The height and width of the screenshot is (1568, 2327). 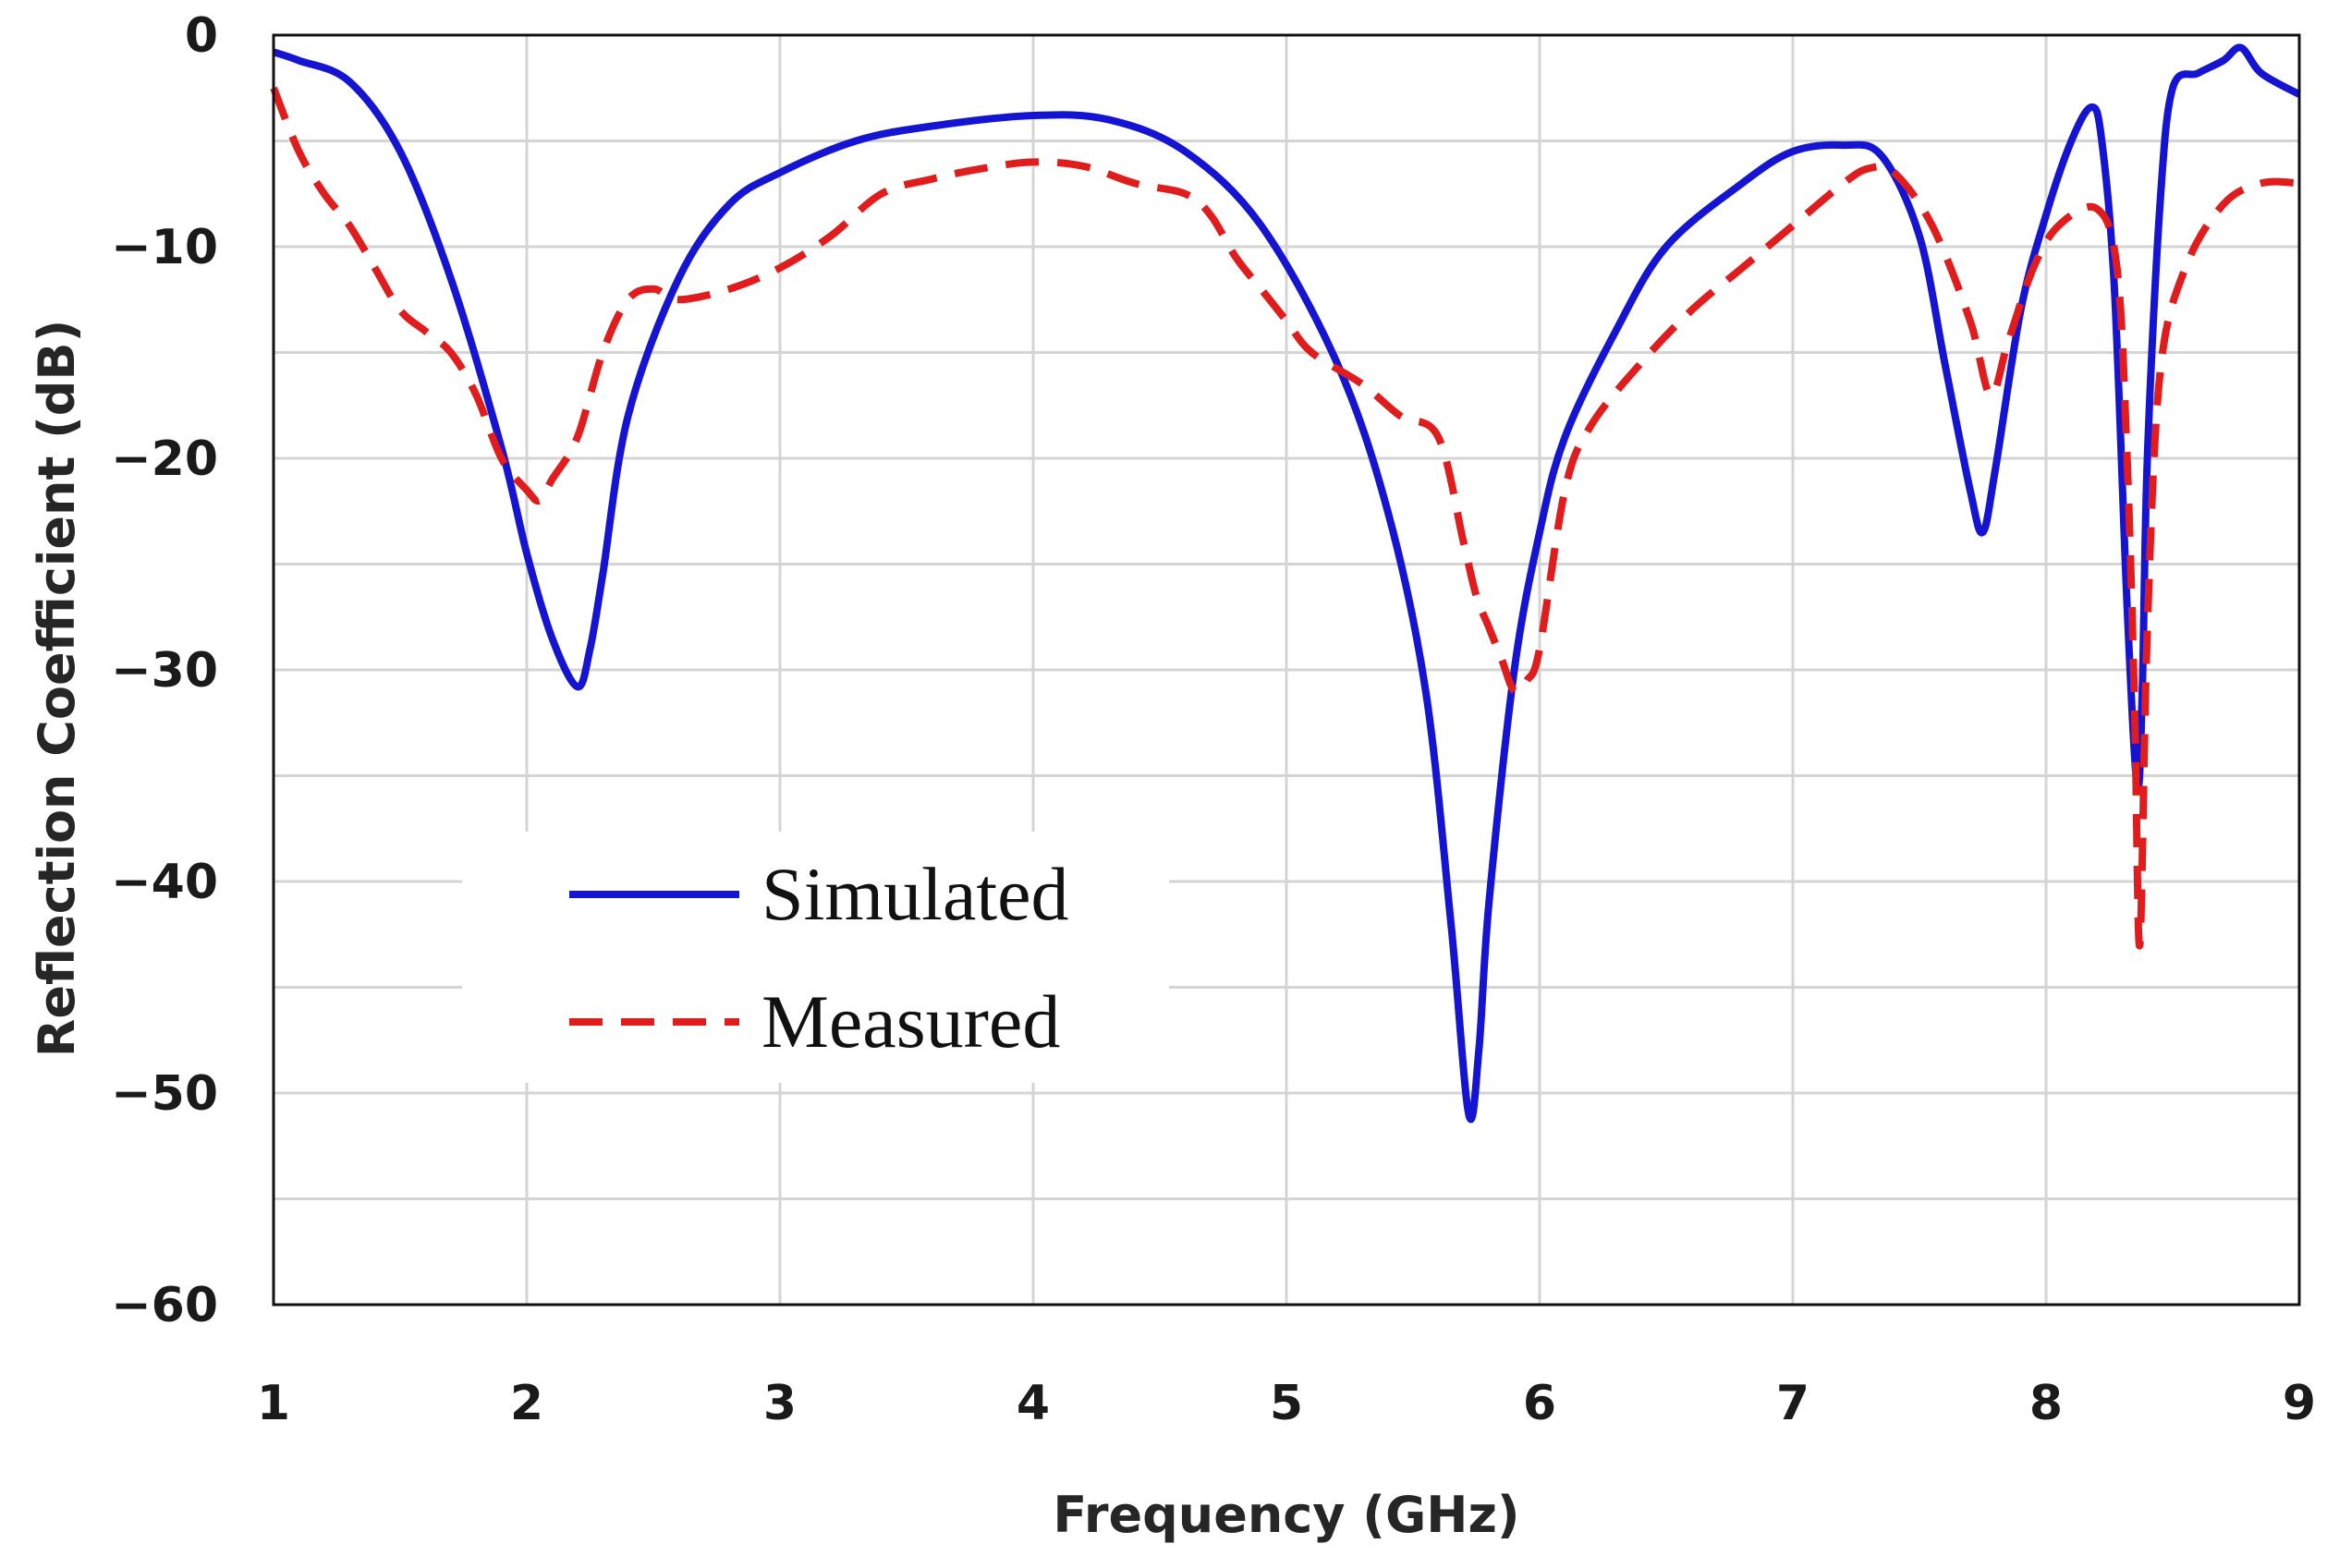 I want to click on x-tick-label-5: 5, so click(x=1286, y=1403).